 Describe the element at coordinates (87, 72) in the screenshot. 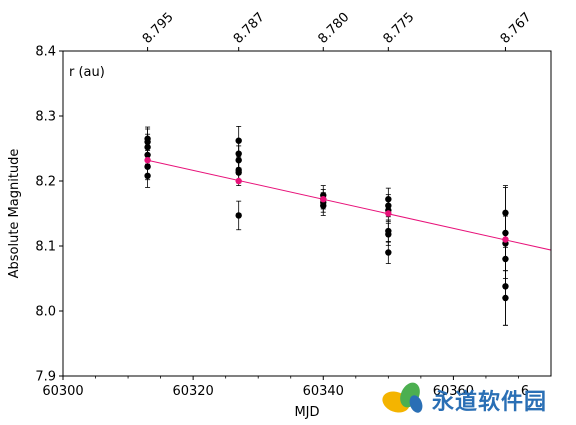

I see `annotation-r-au: r (au)` at that location.